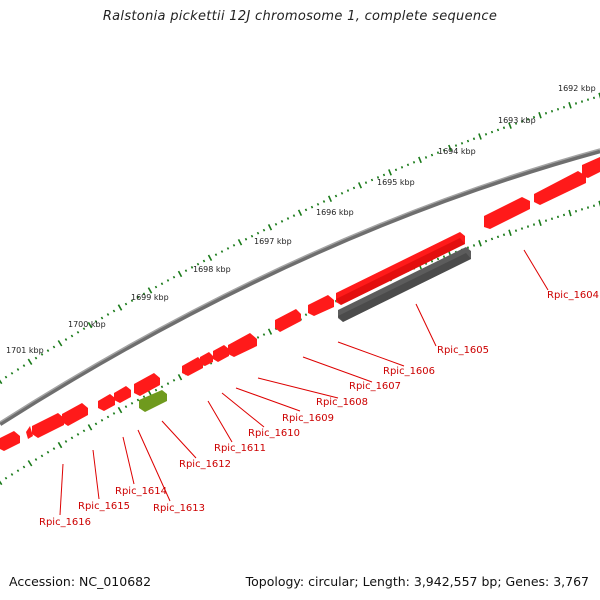  What do you see at coordinates (457, 151) in the screenshot?
I see `kbp-label-1694: 1694 kbp` at bounding box center [457, 151].